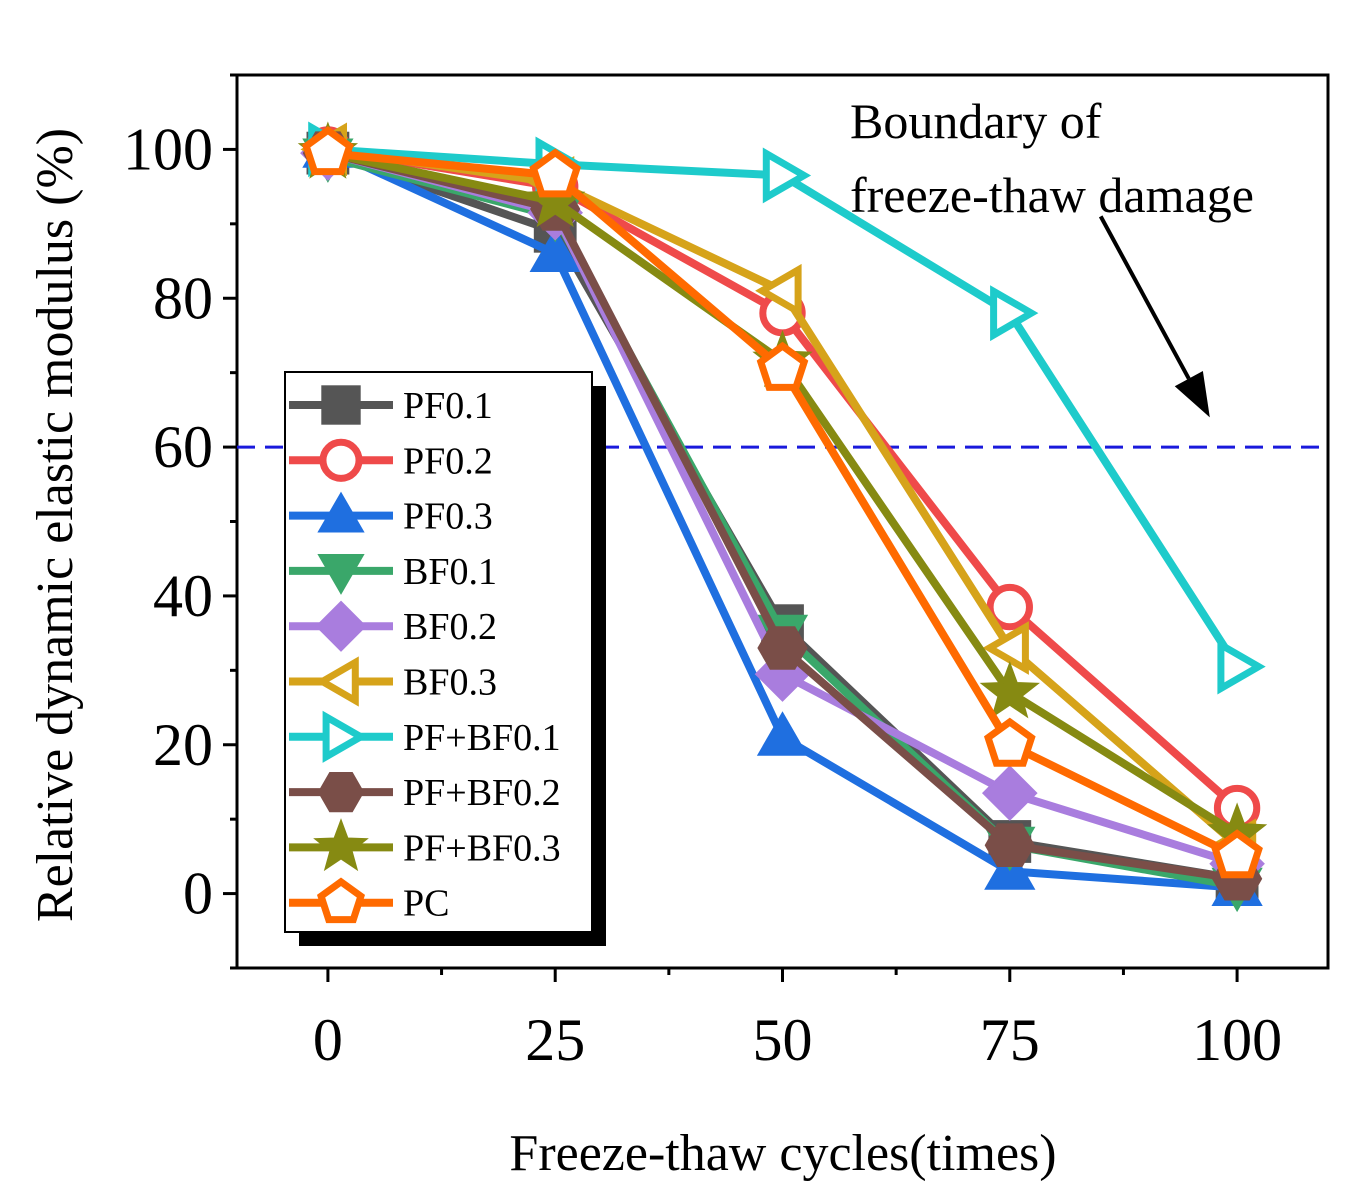 This screenshot has width=1345, height=1192. I want to click on legend-item-PC: PC, so click(369, 901).